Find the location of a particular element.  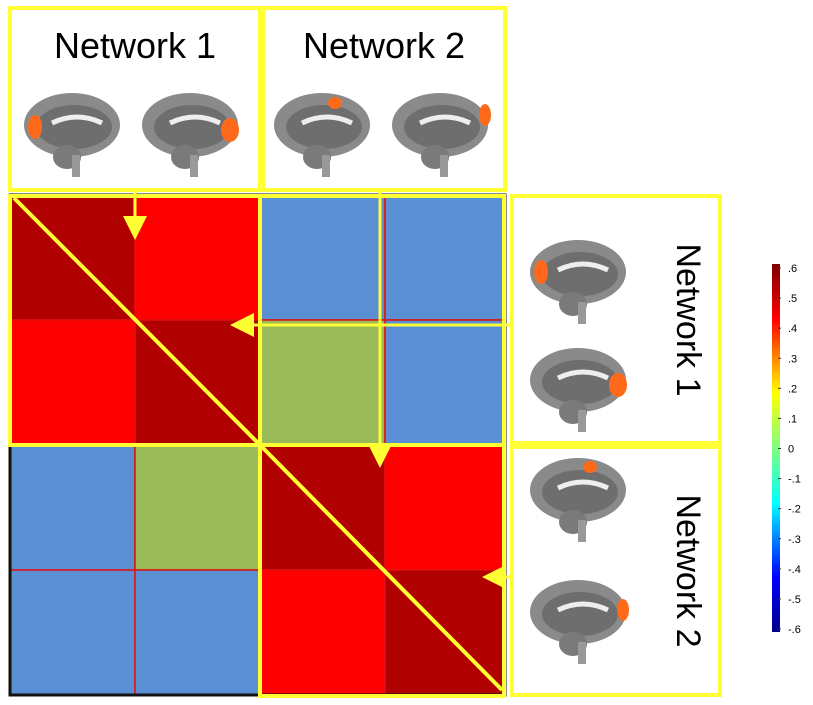

colorbar-tick-label: -.6 is located at coordinates (794, 630).